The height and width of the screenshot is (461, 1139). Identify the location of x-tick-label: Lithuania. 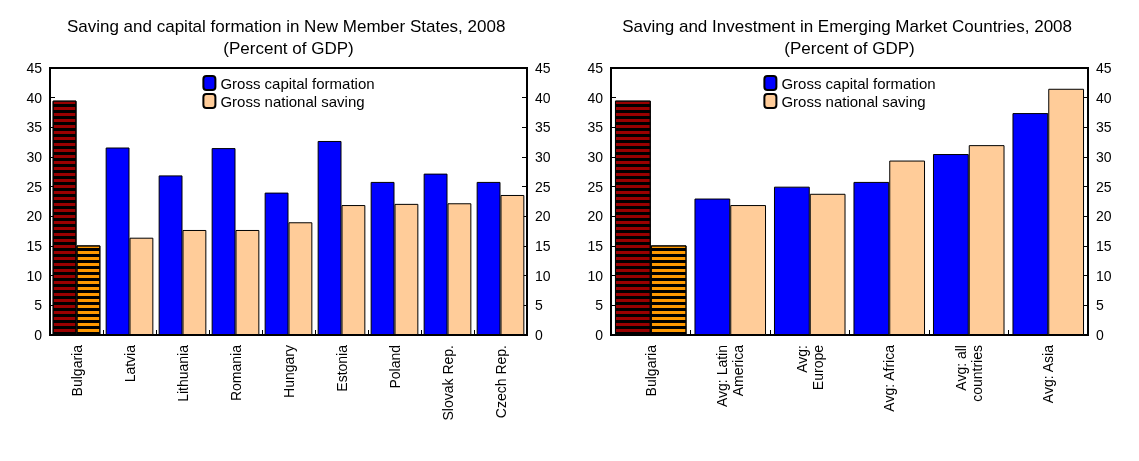
(182, 373).